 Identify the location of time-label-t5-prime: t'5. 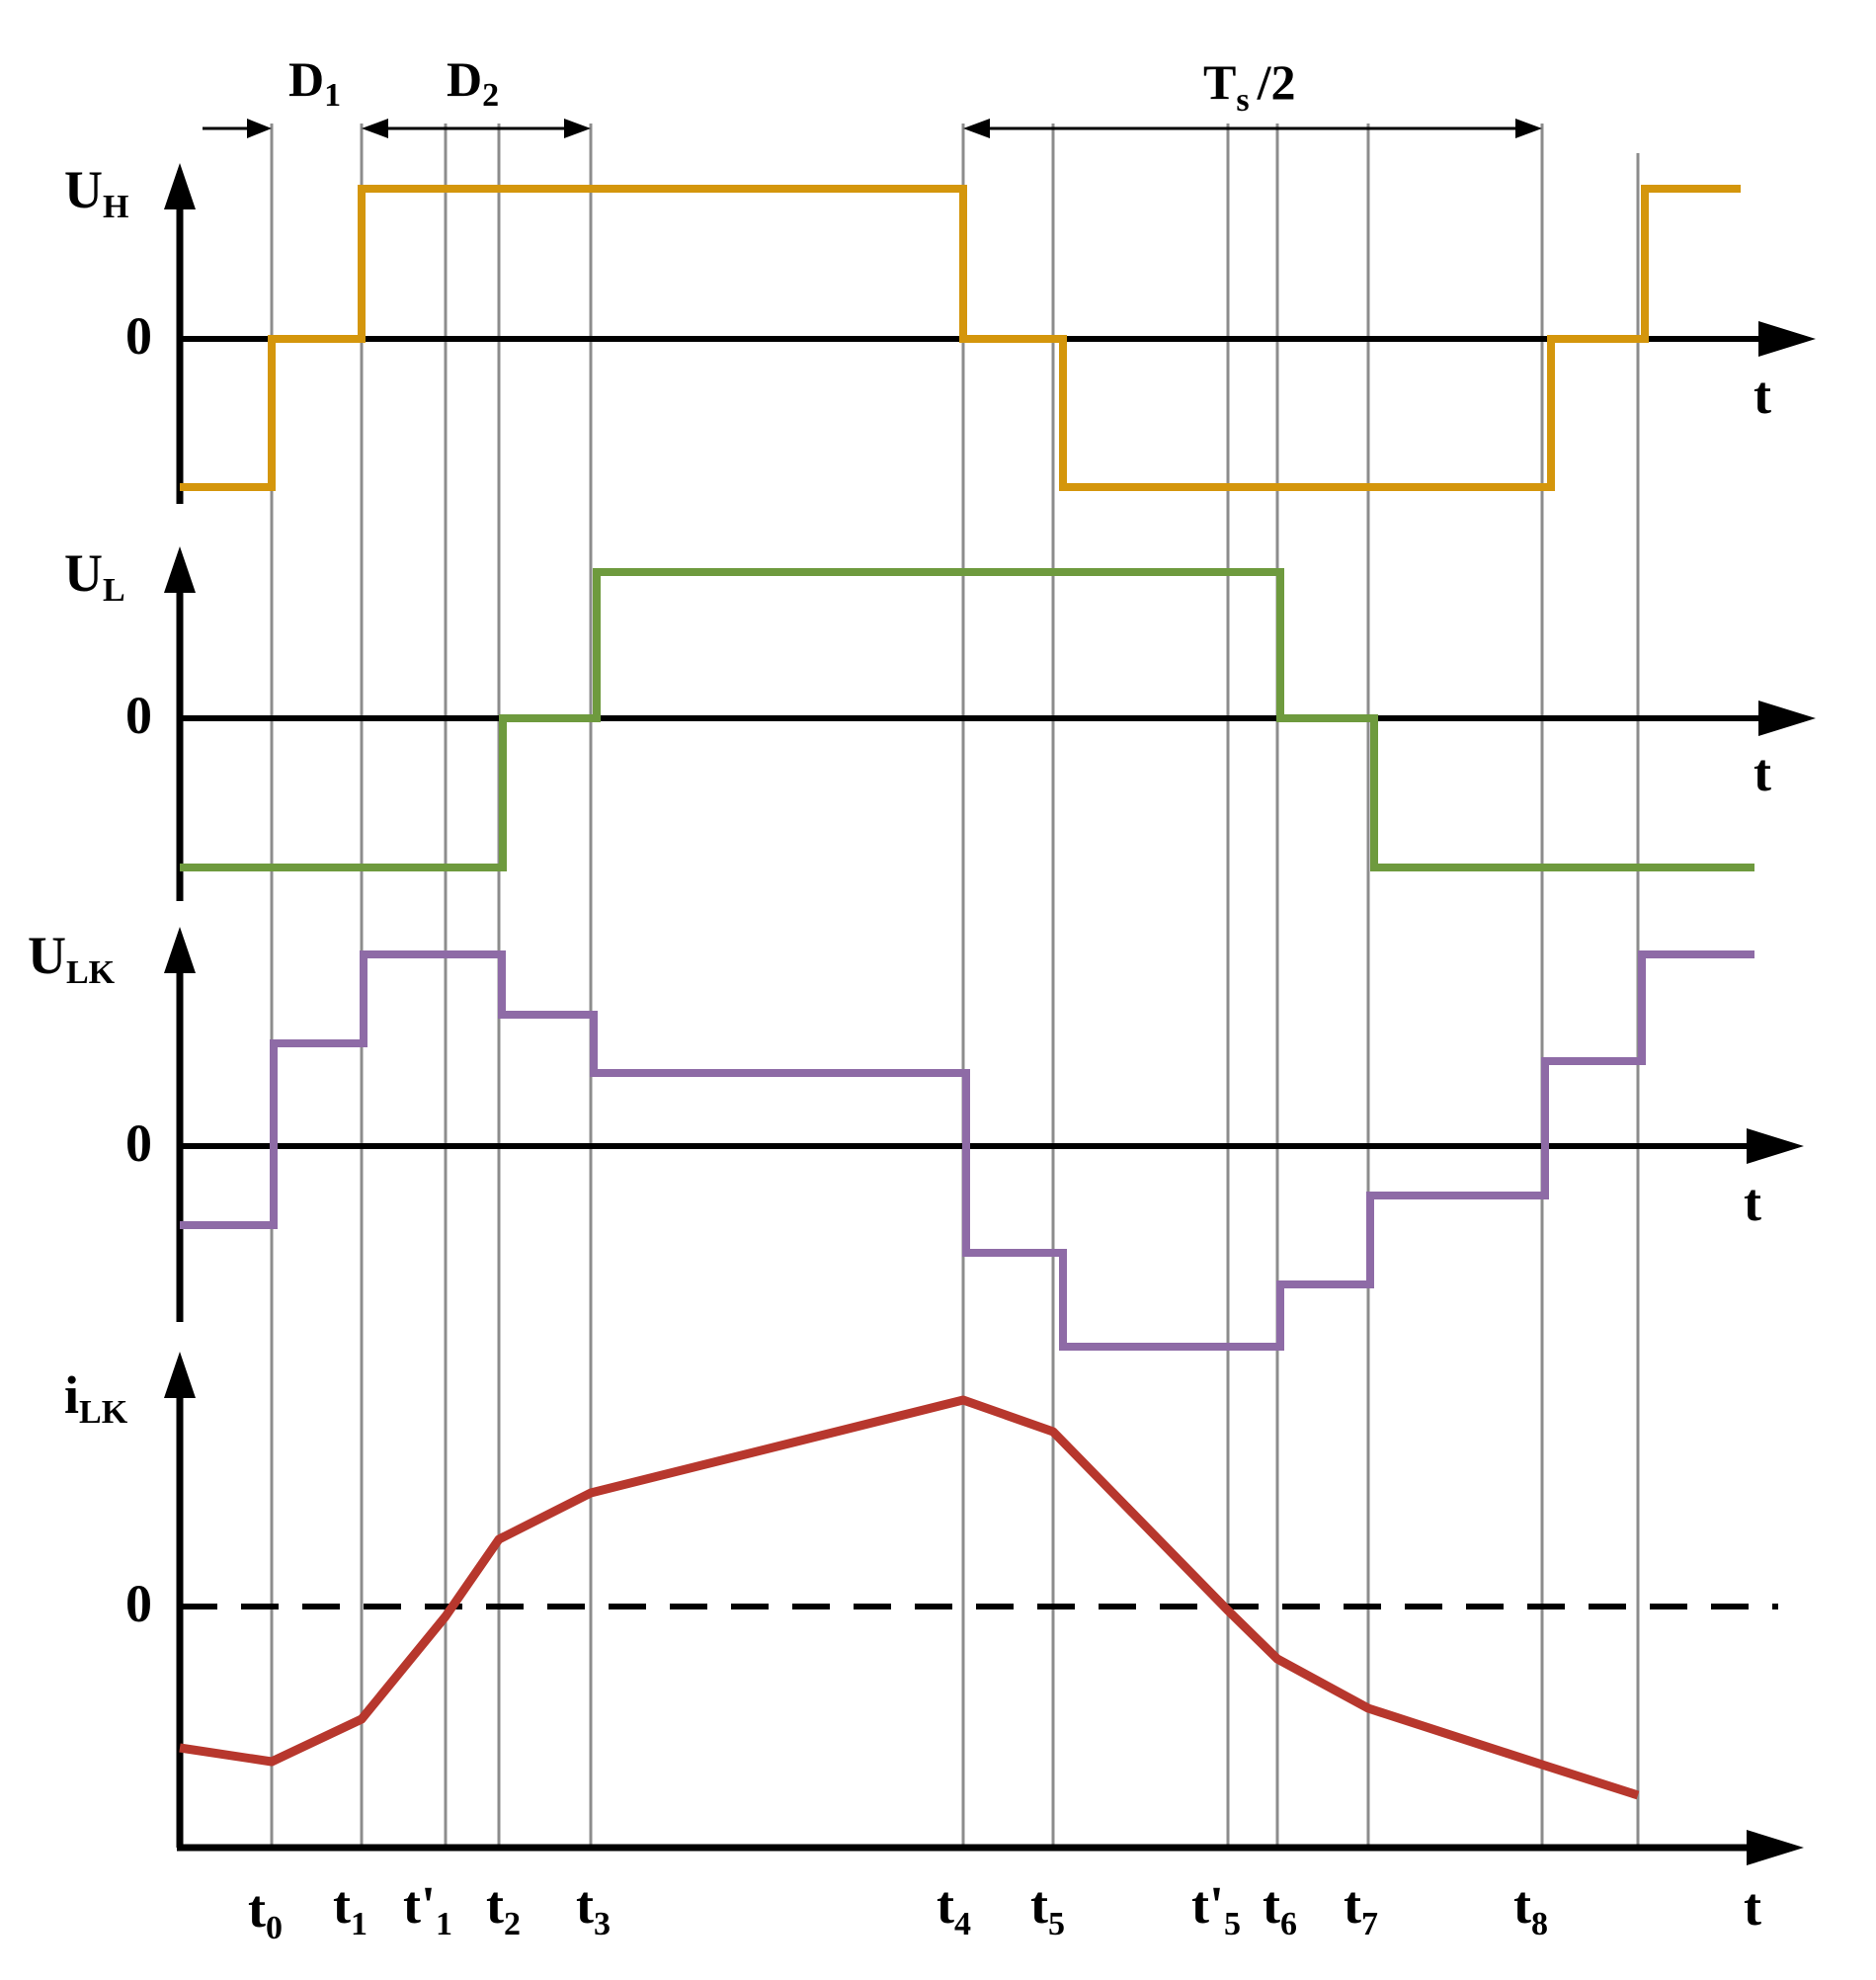
(1216, 1909).